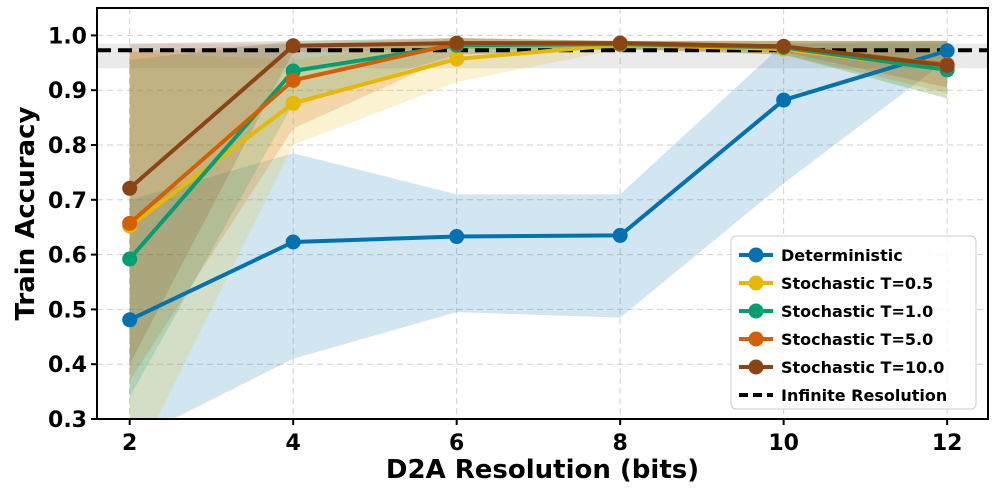 This screenshot has height=495, width=997. I want to click on x-tick-label: 2, so click(129, 443).